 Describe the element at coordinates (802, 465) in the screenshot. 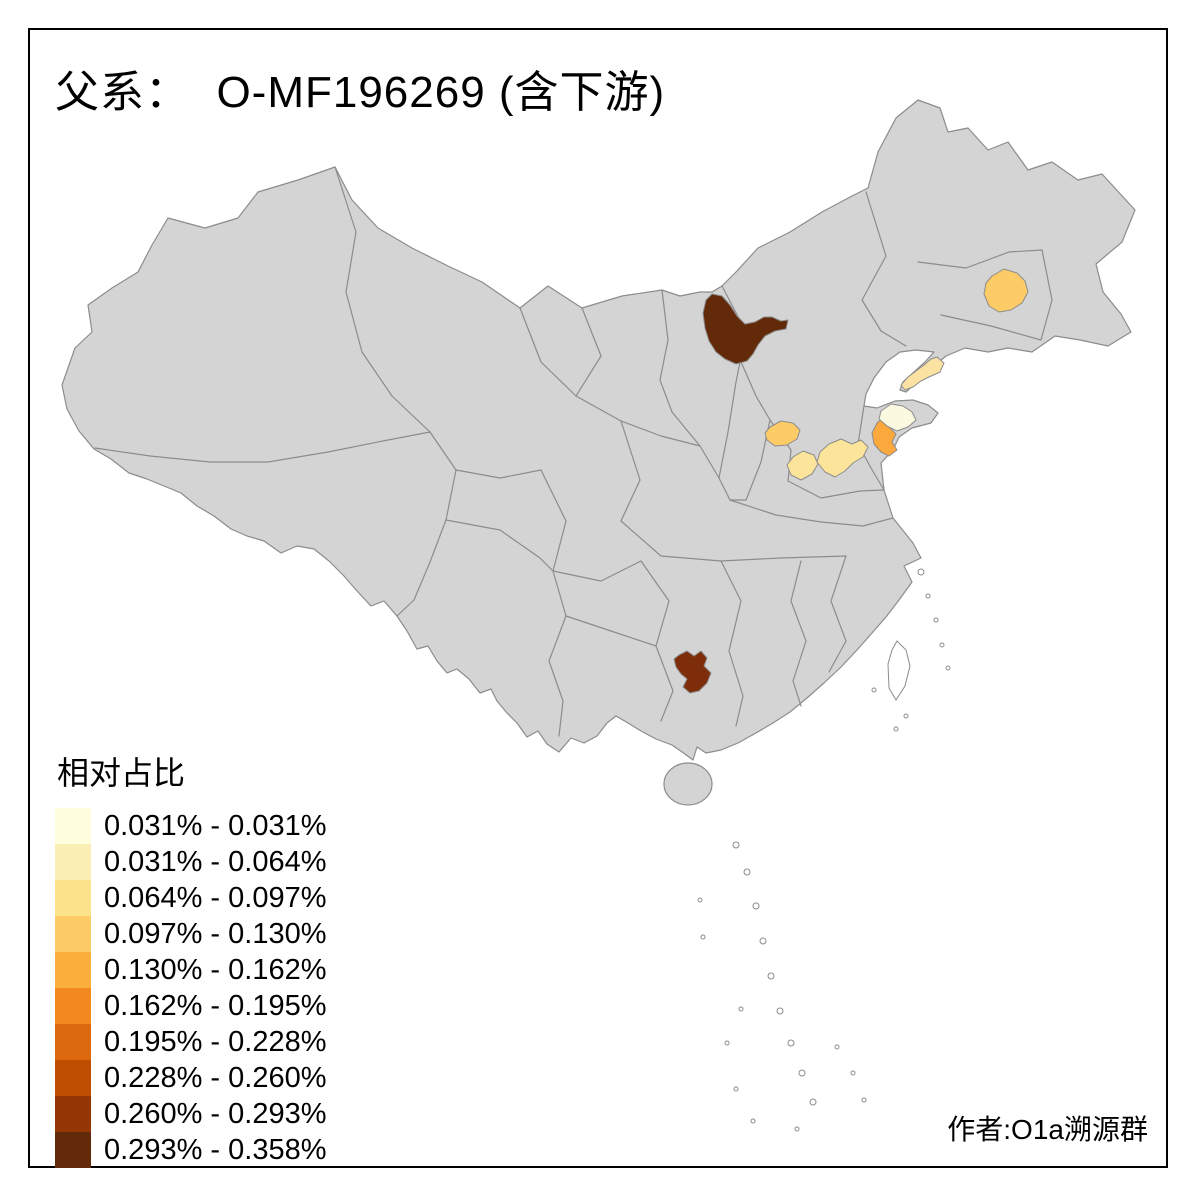

I see `region-shandong-southwest` at that location.